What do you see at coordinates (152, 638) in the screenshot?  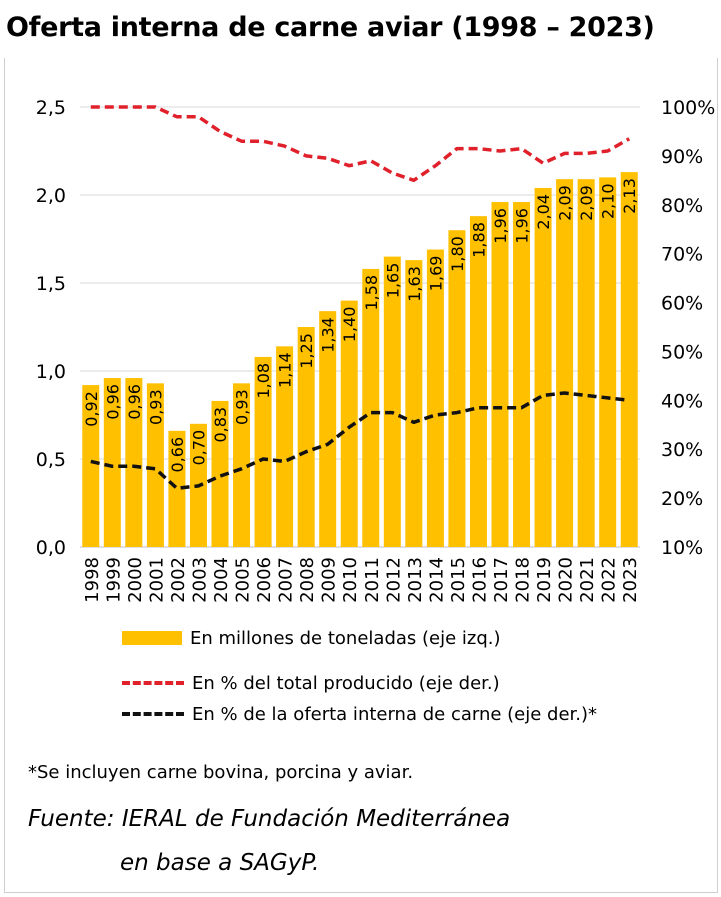 I see `legend-swatch-bars` at bounding box center [152, 638].